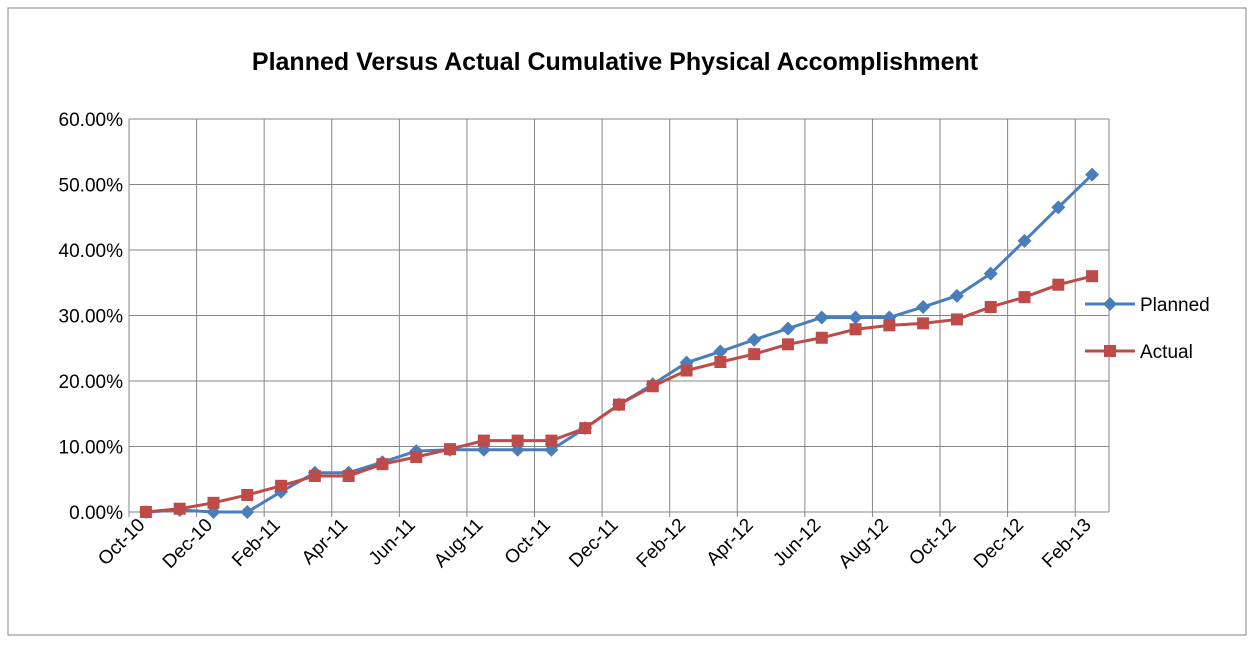 This screenshot has width=1255, height=649. What do you see at coordinates (1166, 352) in the screenshot?
I see `legend-label: Actual` at bounding box center [1166, 352].